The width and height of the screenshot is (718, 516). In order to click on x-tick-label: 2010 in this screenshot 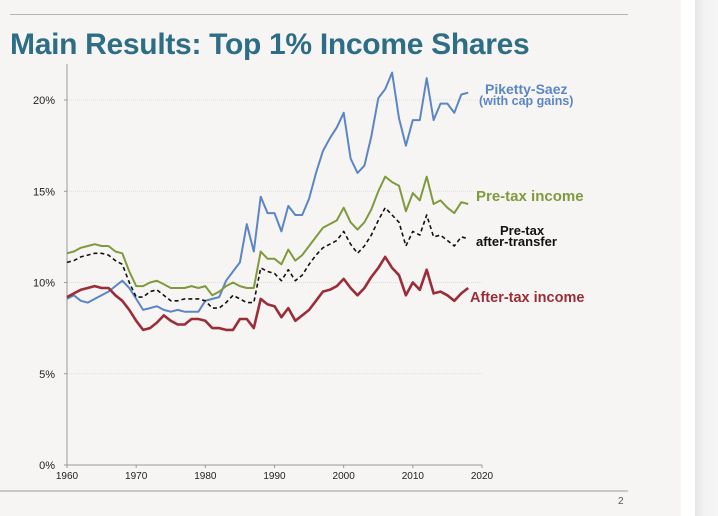, I will do `click(413, 476)`.